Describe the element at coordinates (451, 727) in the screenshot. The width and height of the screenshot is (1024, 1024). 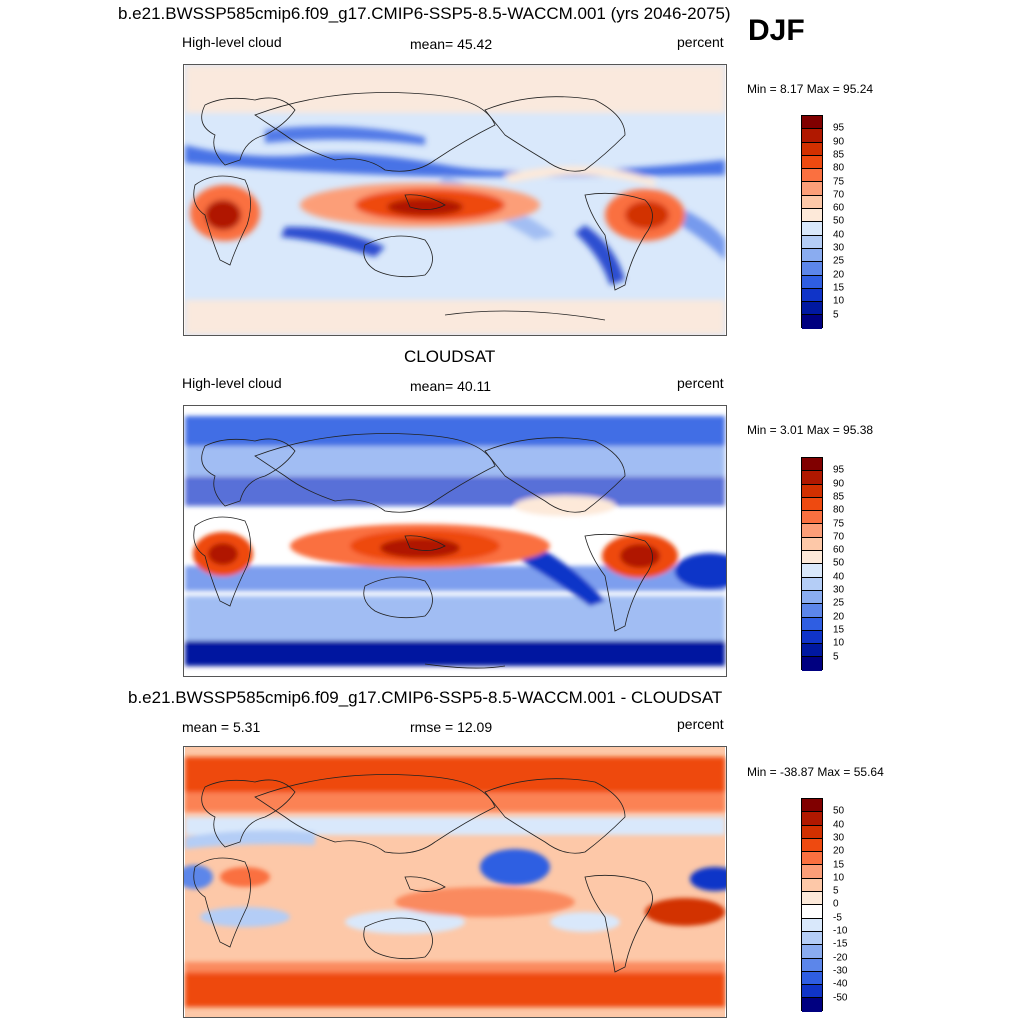
I see `rmse-label: rmse = 12.09` at that location.